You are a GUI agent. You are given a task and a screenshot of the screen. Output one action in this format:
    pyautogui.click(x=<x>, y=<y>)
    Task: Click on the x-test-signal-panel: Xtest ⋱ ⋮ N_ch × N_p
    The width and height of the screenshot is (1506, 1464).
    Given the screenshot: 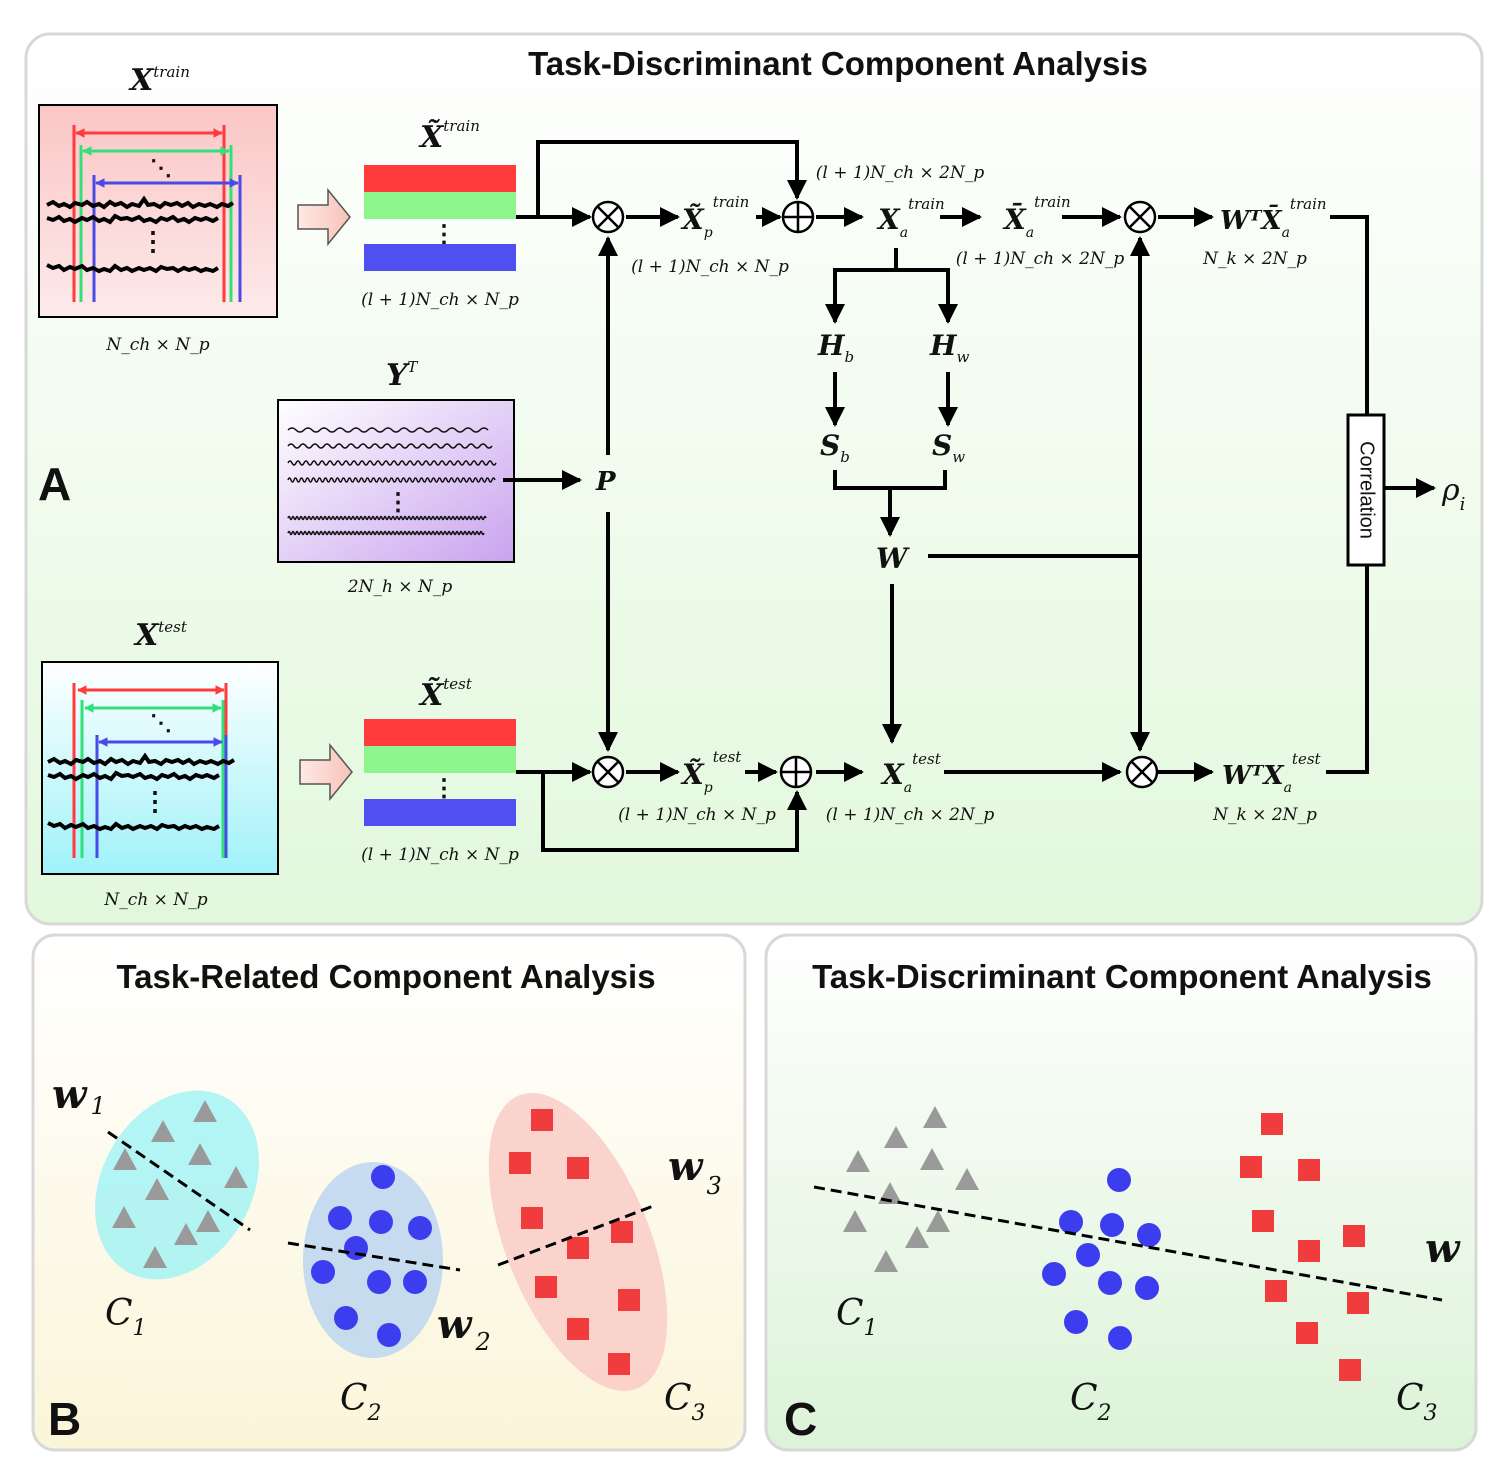 What is the action you would take?
    pyautogui.click(x=160, y=764)
    